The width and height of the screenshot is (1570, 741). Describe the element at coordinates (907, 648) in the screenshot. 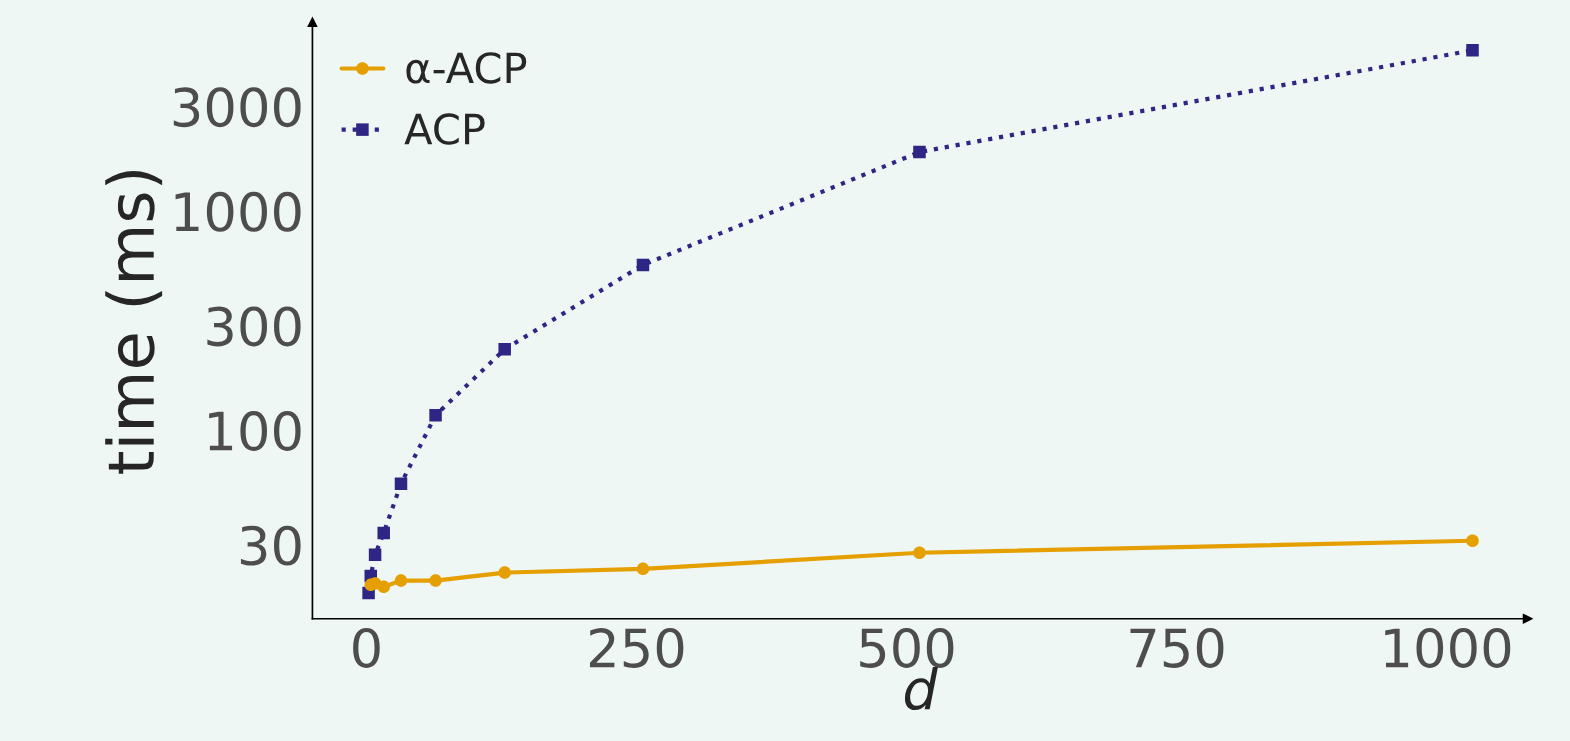

I see `x-tick-label: 500` at that location.